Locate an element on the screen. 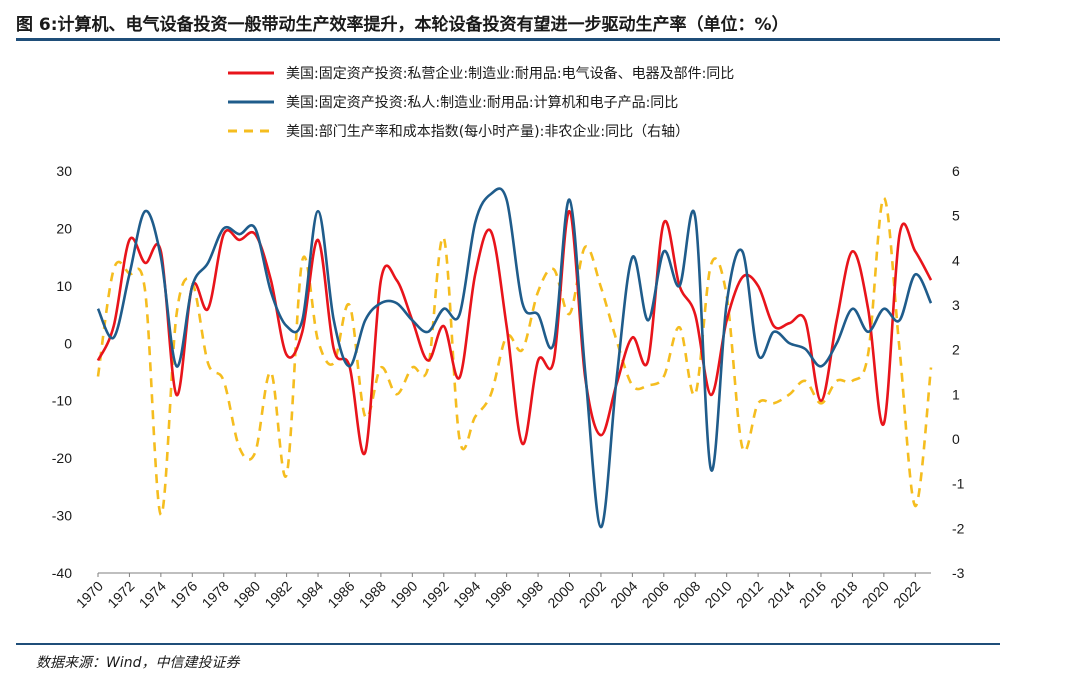 The height and width of the screenshot is (695, 1080). source-note: 数据来源：Wind，中信建投证券 is located at coordinates (138, 663).